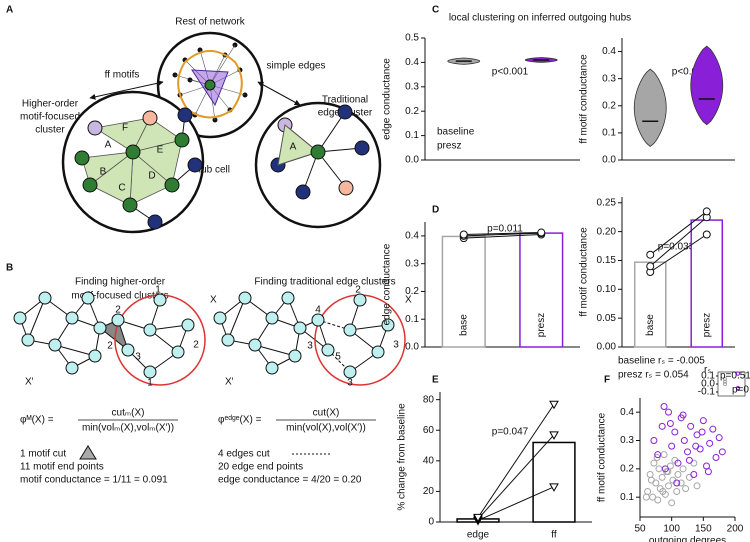  Describe the element at coordinates (94, 480) in the screenshot. I see `legend-text: motif conductance = 1/11 = 0.091` at that location.